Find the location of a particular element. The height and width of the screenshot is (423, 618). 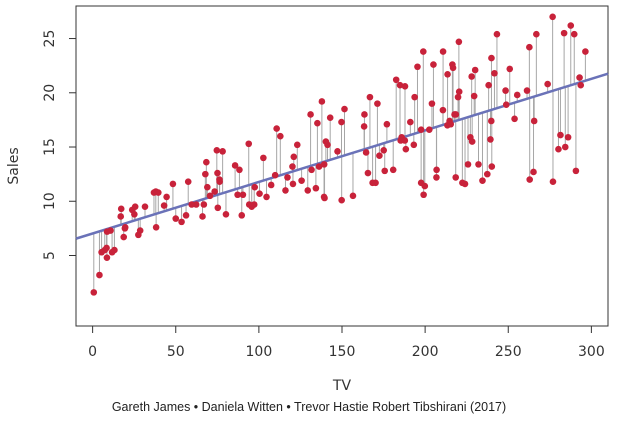

y-tick-label: 15 is located at coordinates (50, 147).